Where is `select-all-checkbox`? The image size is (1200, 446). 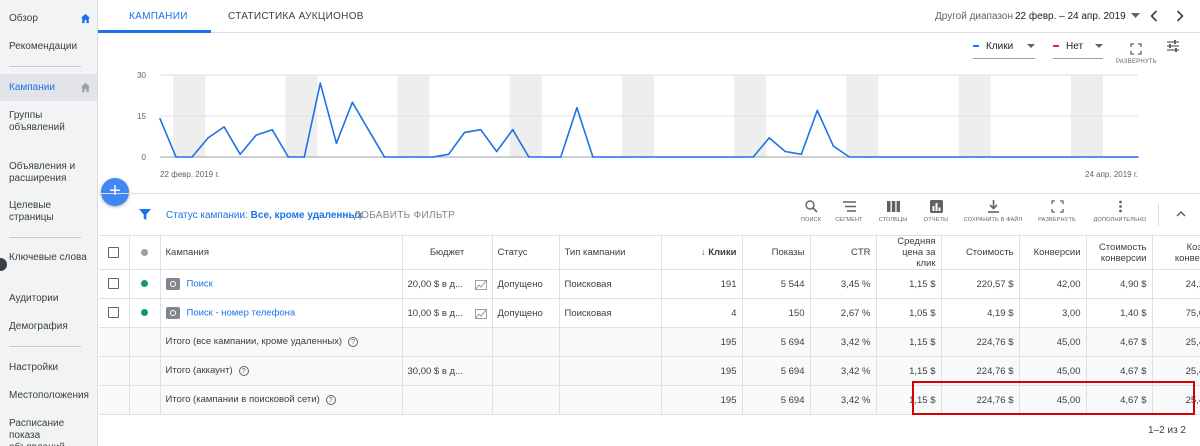 select-all-checkbox is located at coordinates (114, 252).